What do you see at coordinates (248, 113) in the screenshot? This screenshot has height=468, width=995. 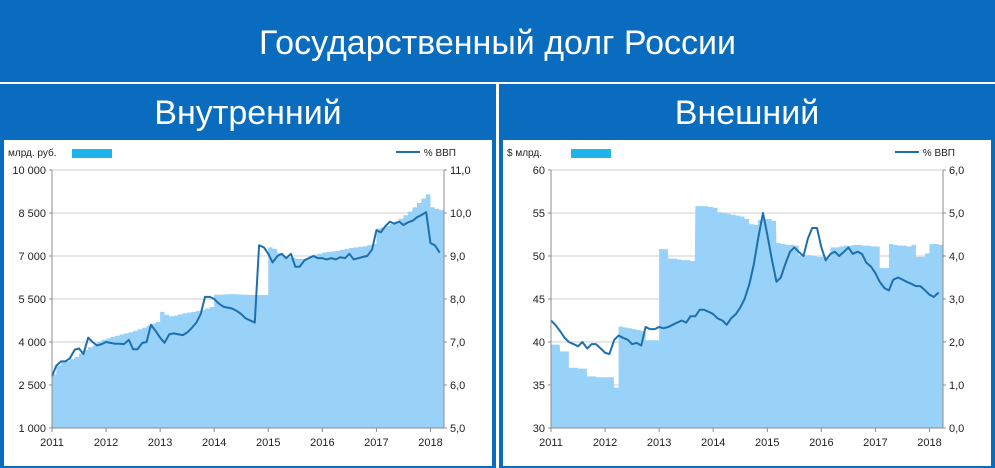 I see `panel-title-domestic: Внутренний` at bounding box center [248, 113].